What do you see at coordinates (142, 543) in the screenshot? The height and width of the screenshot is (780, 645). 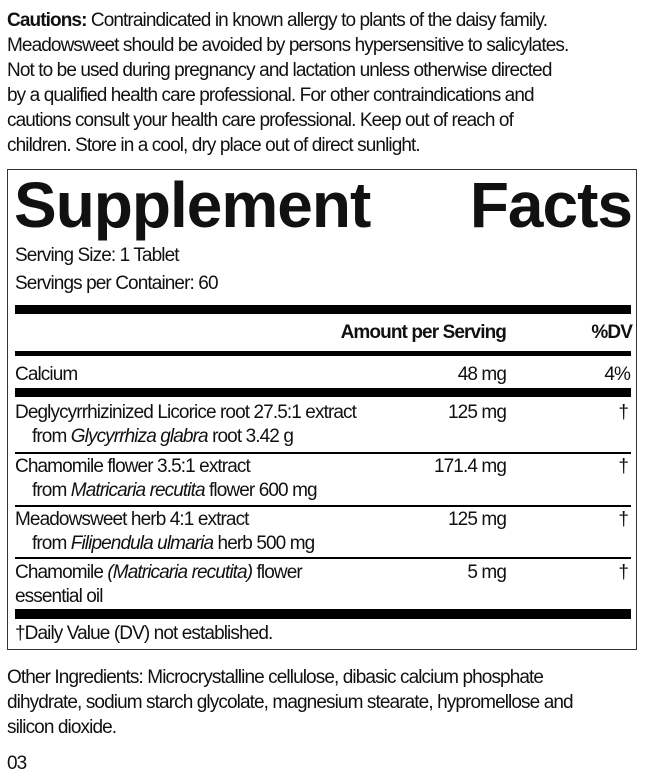 I see `latin-name: Filipendula ulmaria` at bounding box center [142, 543].